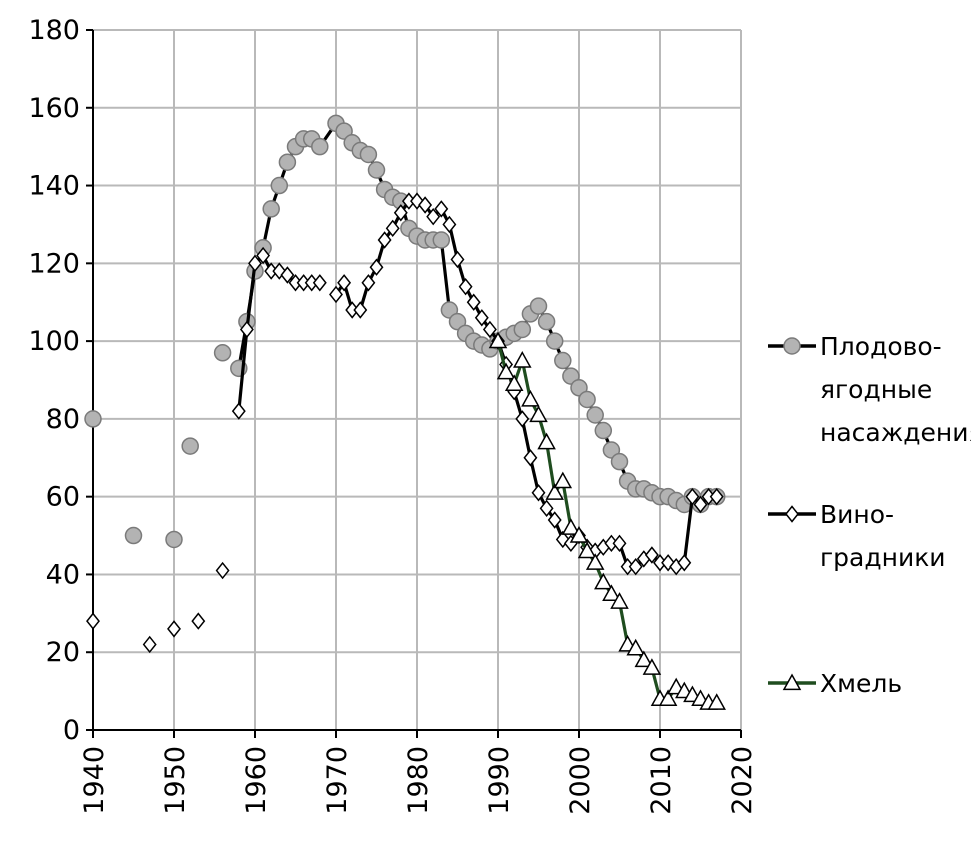  What do you see at coordinates (792, 682) in the screenshot?
I see `legend-marker` at bounding box center [792, 682].